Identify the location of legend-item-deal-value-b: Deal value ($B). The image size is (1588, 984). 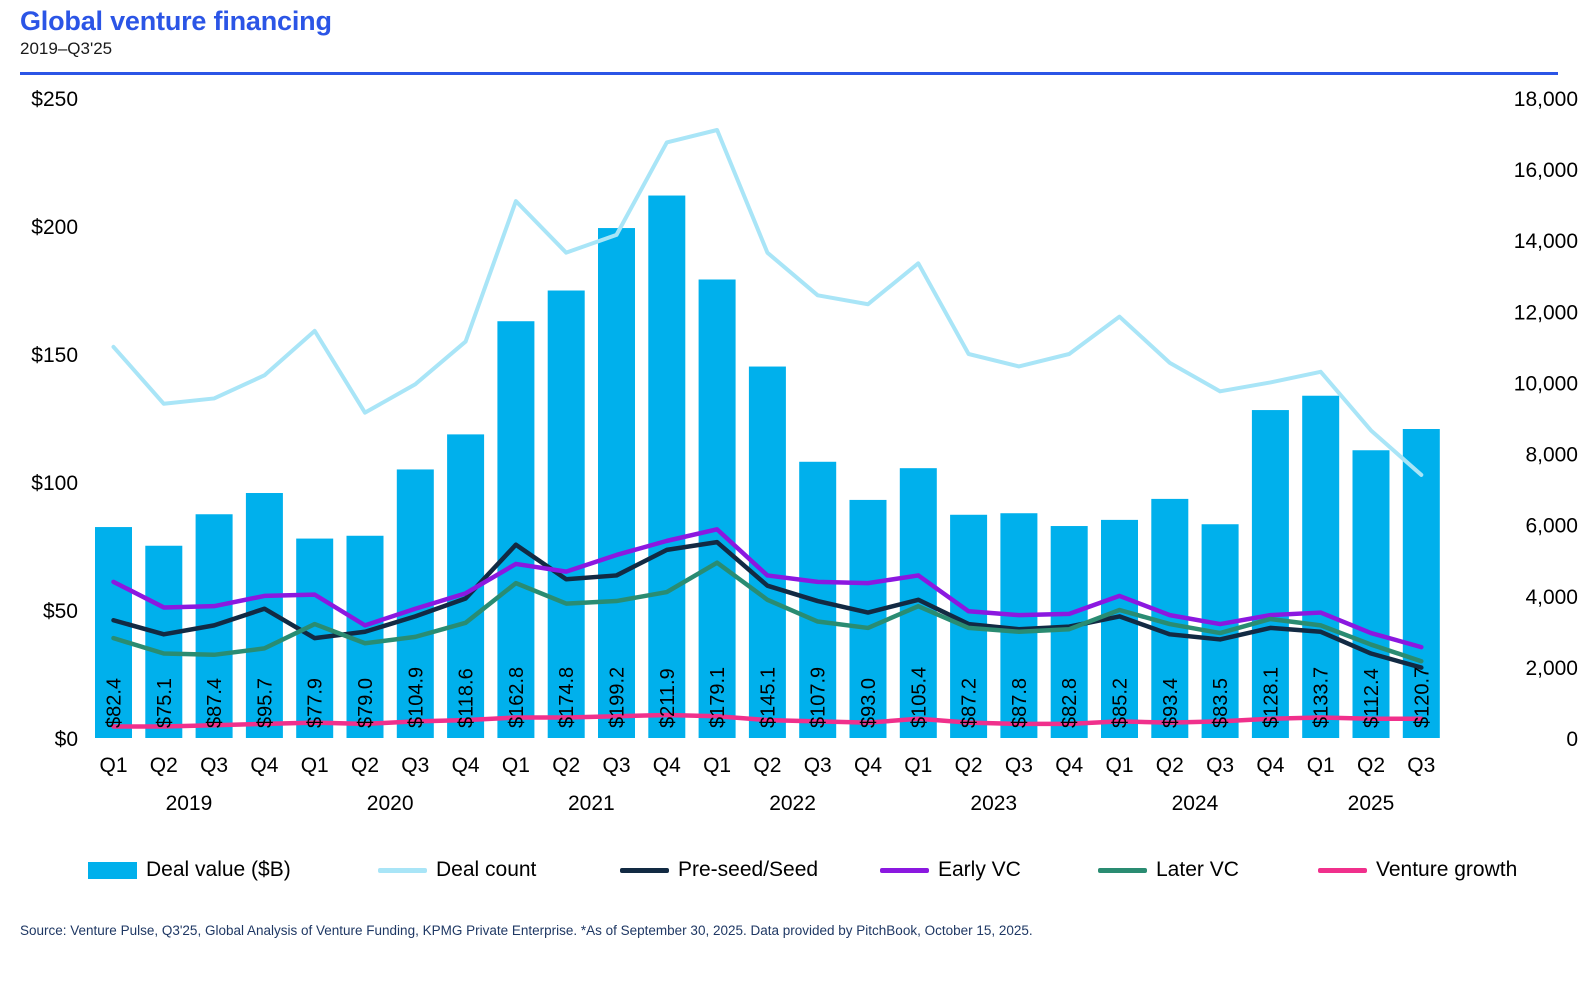
(189, 870).